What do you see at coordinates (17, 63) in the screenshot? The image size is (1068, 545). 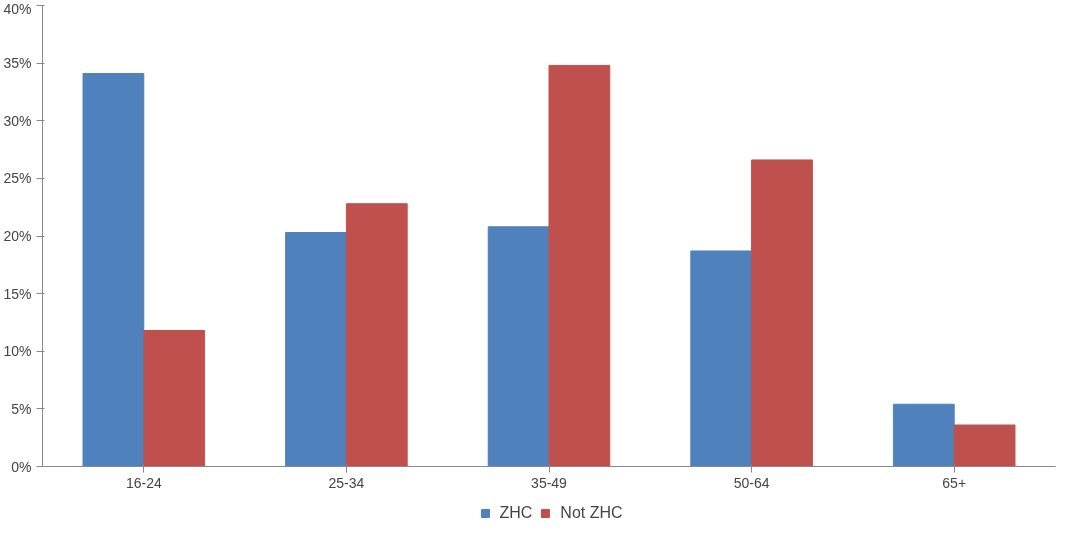 I see `y-tick-label: 35%` at bounding box center [17, 63].